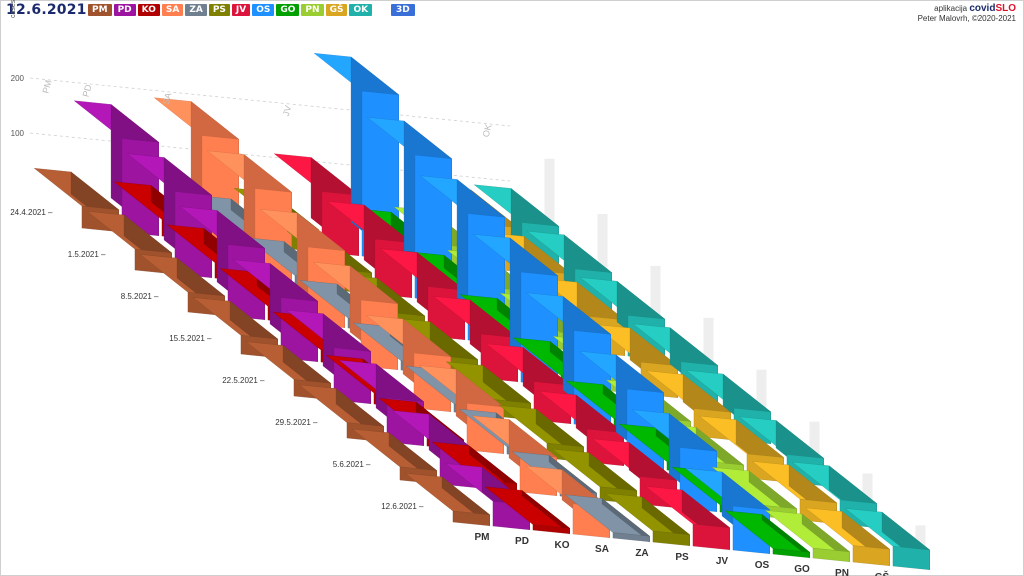  I want to click on date-tick-label: 12.6.2021 –, so click(402, 506).